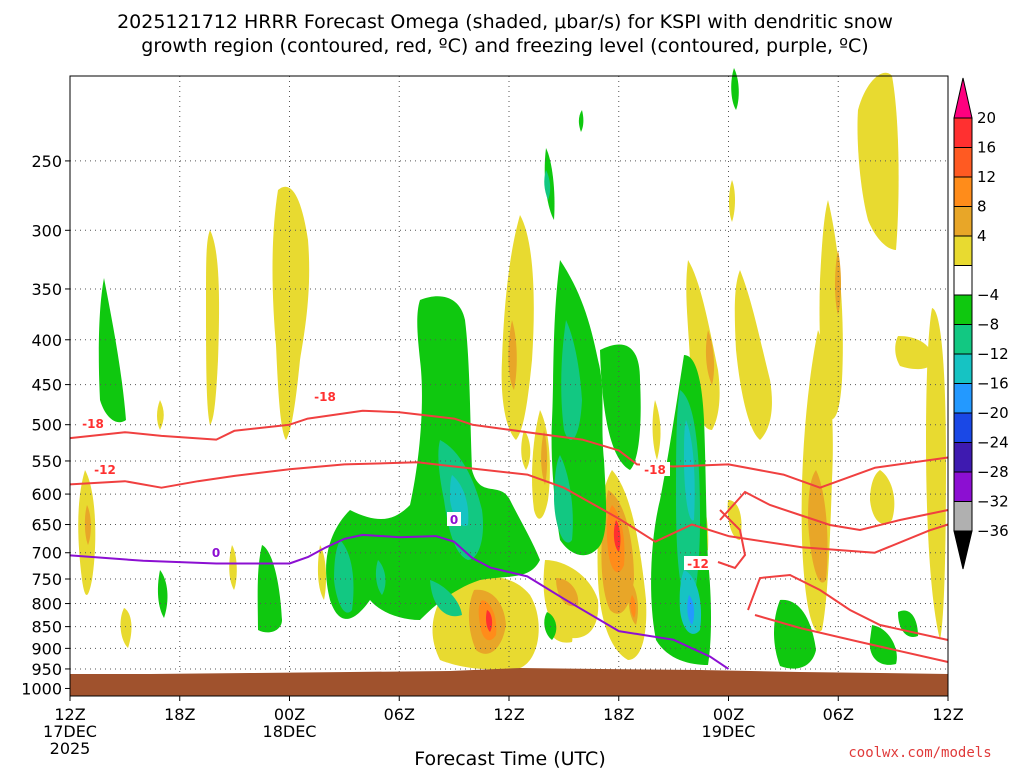 Image resolution: width=1024 pixels, height=768 pixels. Describe the element at coordinates (509, 758) in the screenshot. I see `x-axis-title: Forecast Time (UTC)` at that location.